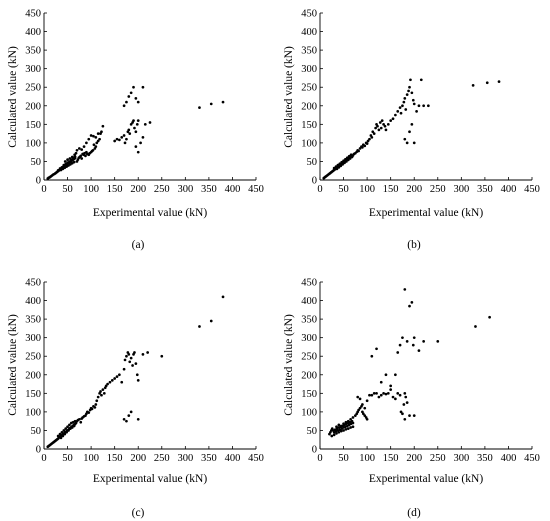  What do you see at coordinates (33, 88) in the screenshot?
I see `y-tick-label: 250` at bounding box center [33, 88].